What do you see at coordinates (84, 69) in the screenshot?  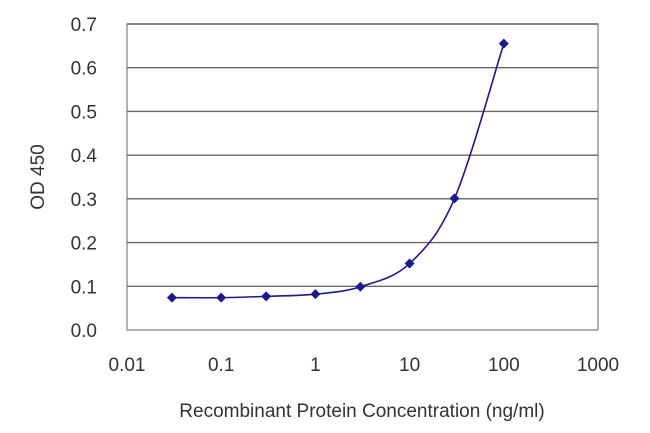 I see `y-tick-label: 0.6` at bounding box center [84, 69].